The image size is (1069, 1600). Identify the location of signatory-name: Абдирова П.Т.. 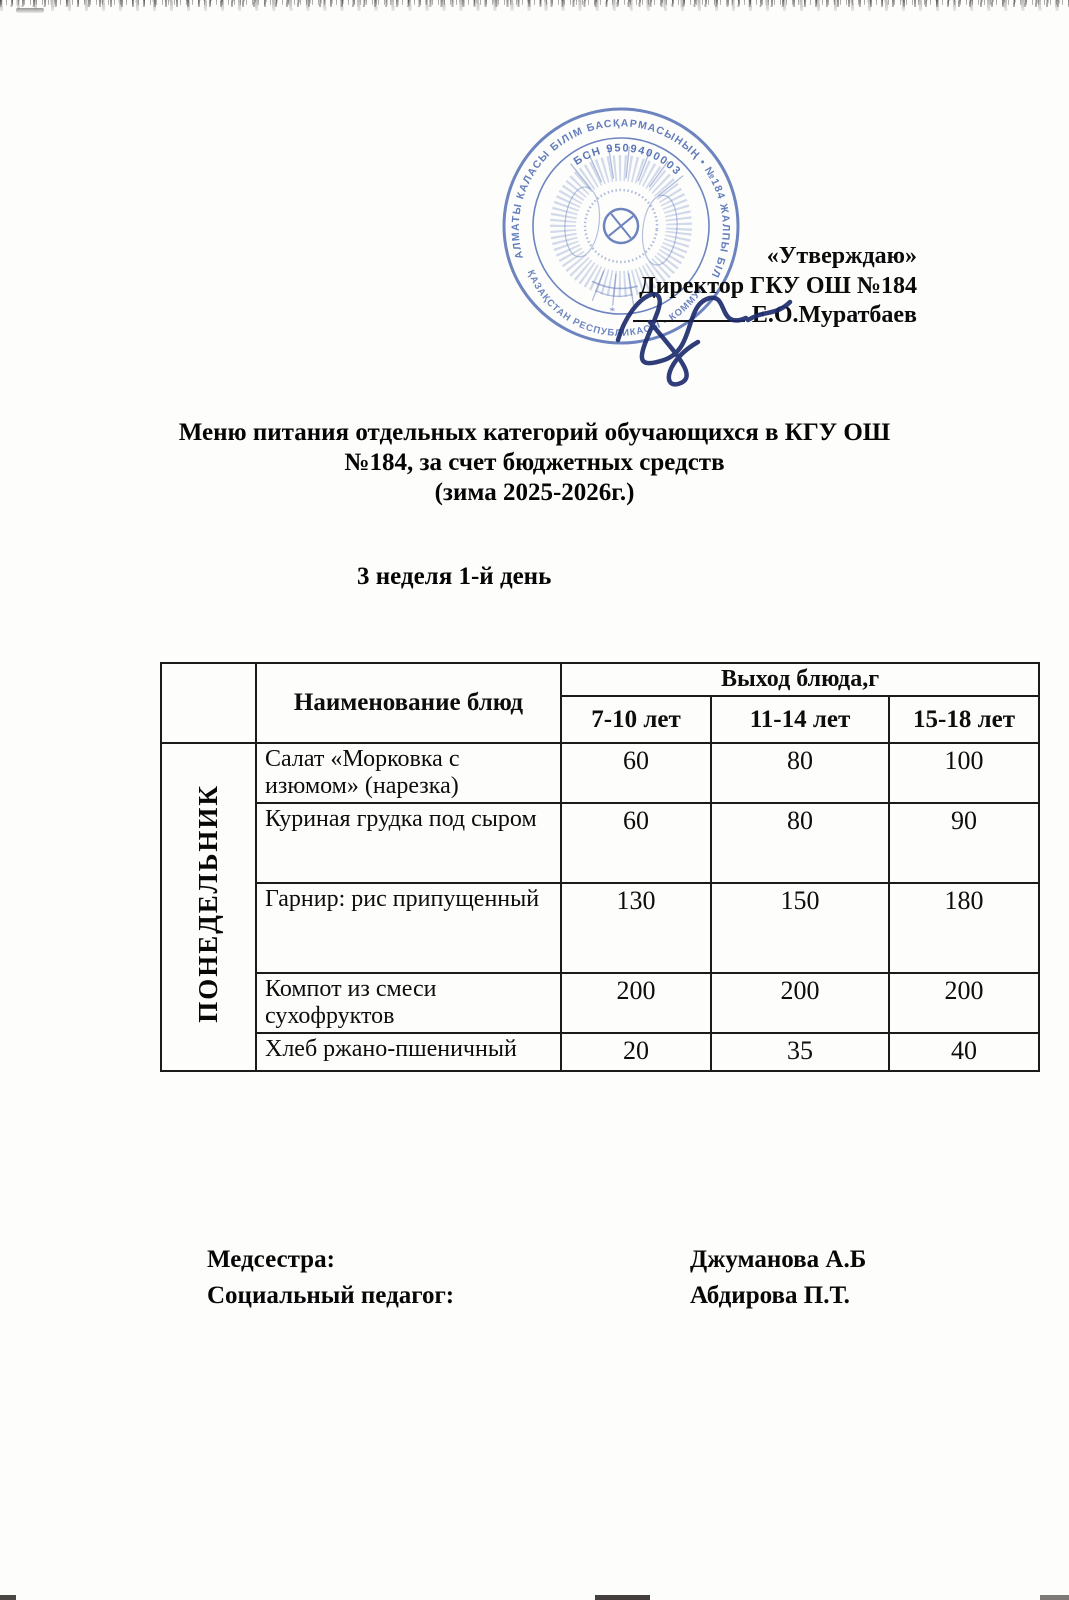
(770, 1295).